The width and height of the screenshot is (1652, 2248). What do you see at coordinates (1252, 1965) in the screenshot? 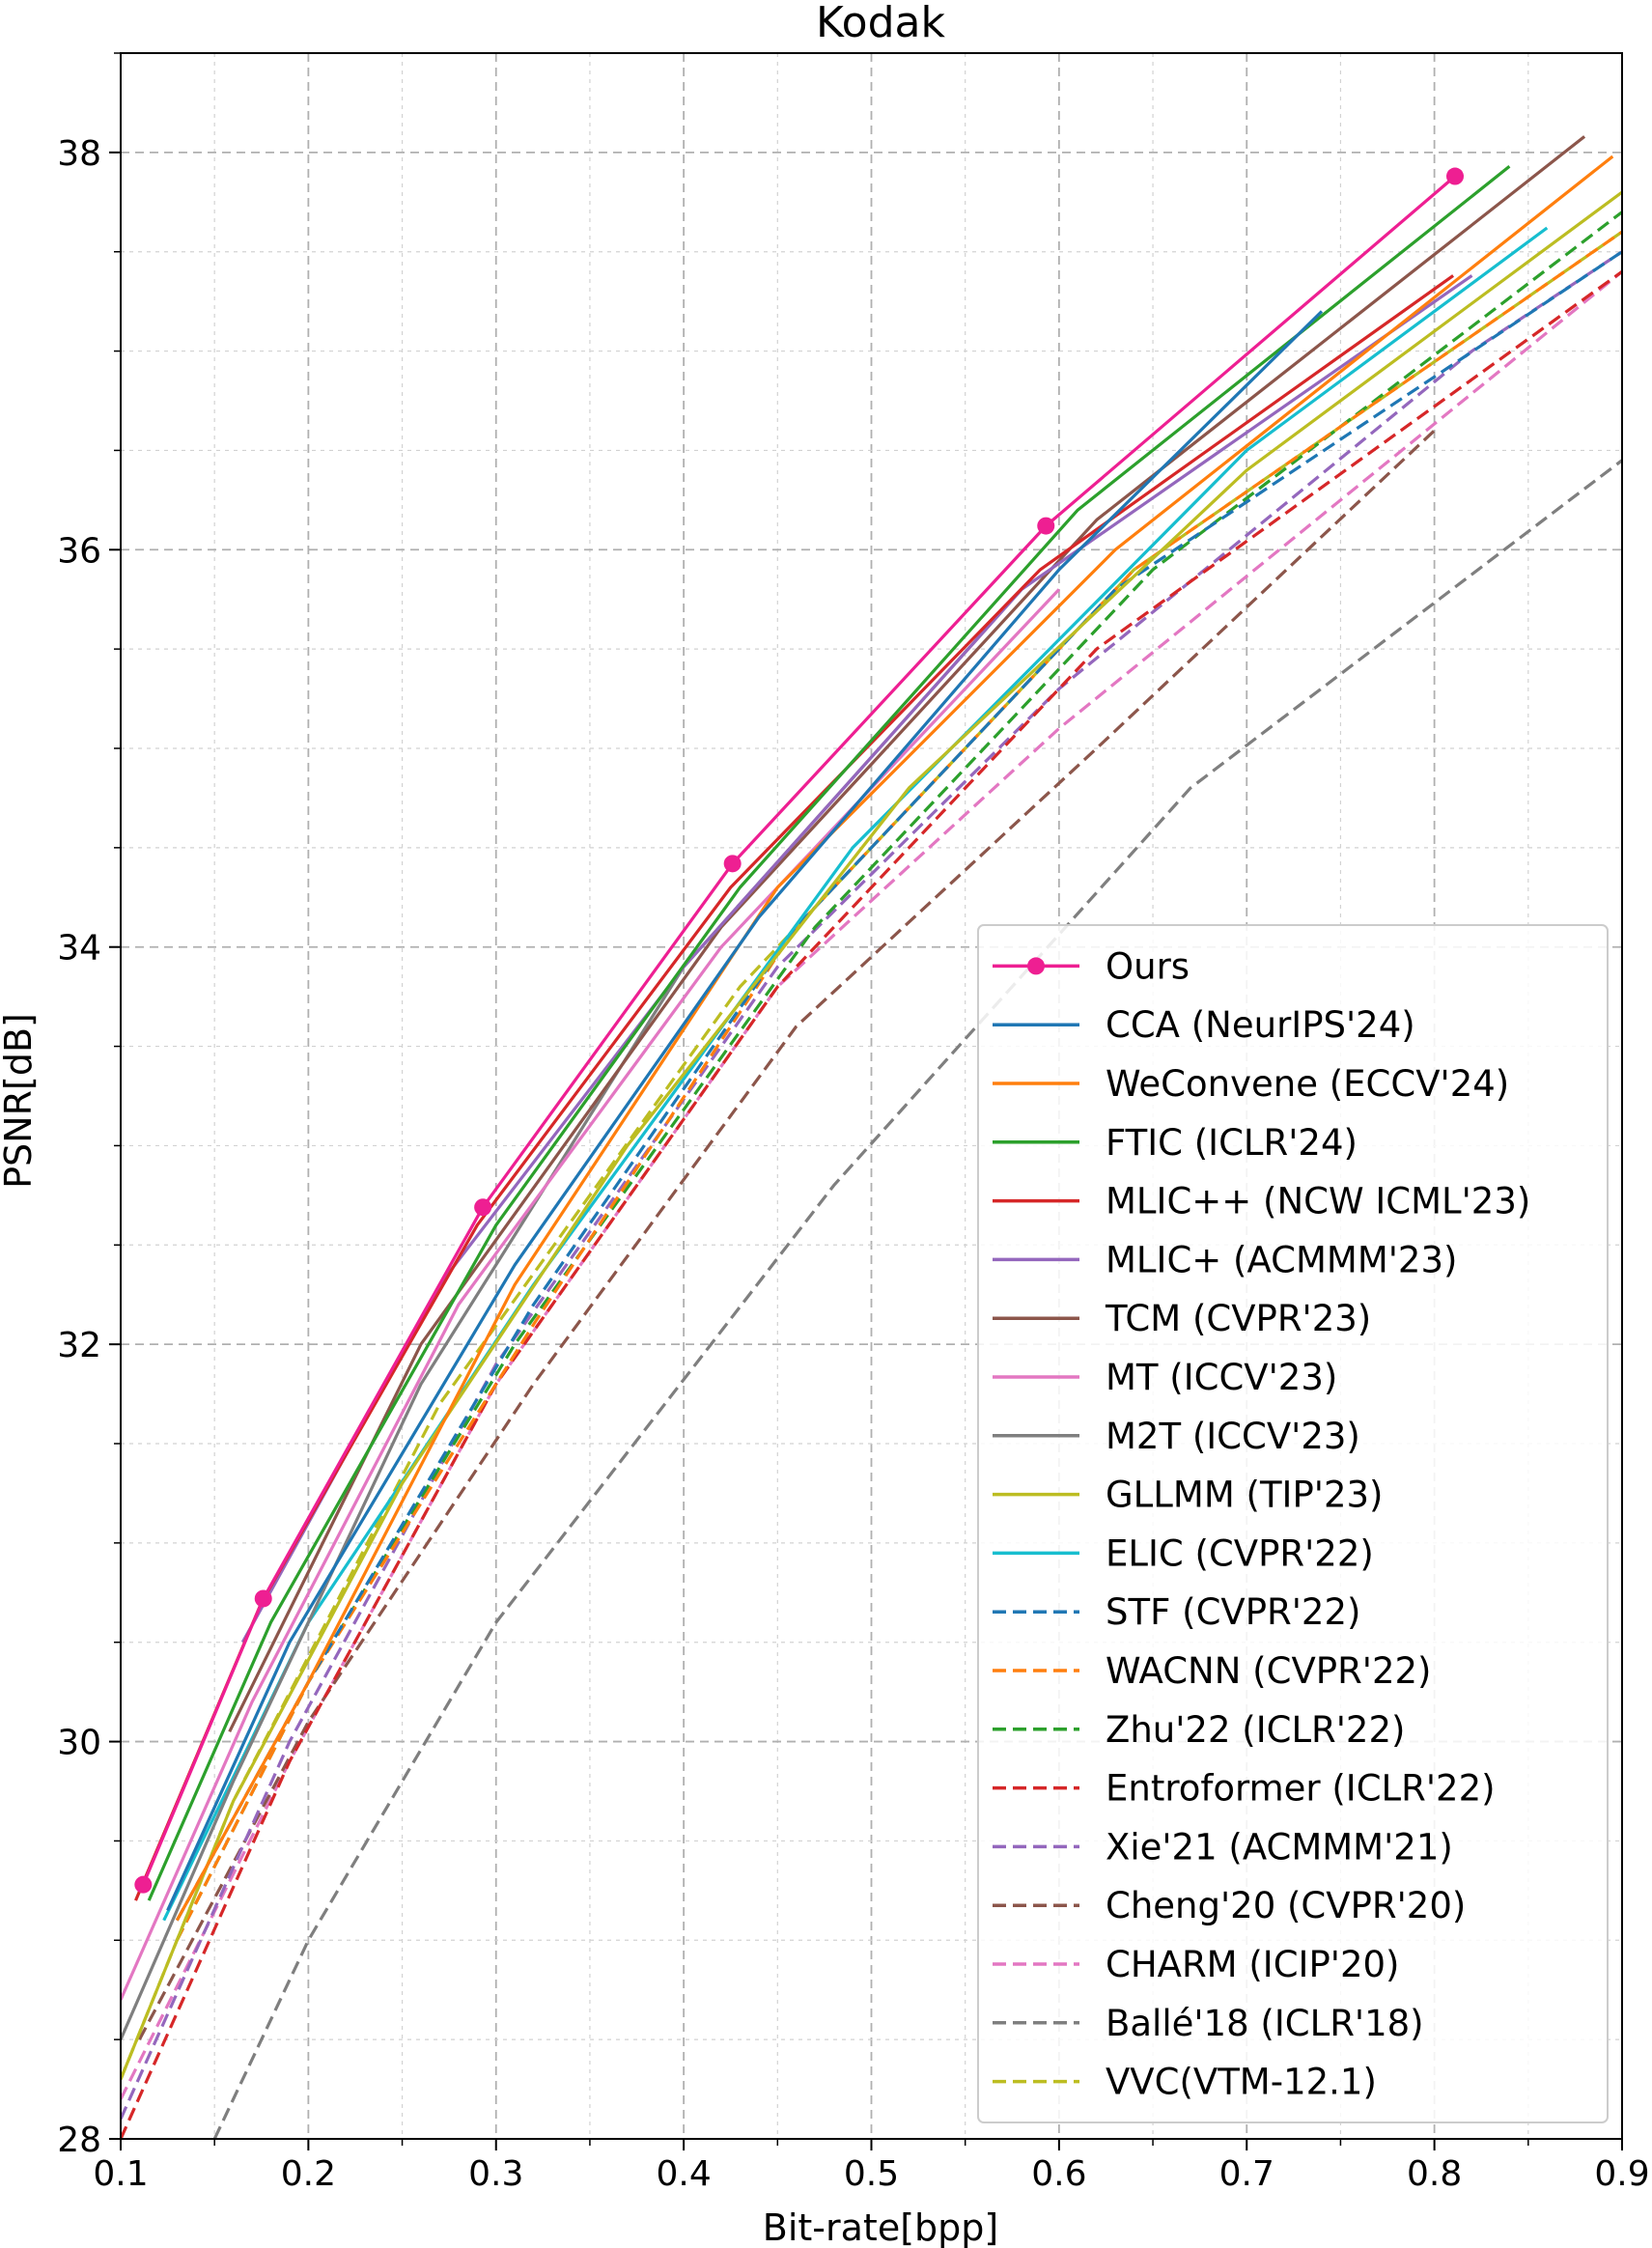
I see `legend-label: CHARM (ICIP'20)` at bounding box center [1252, 1965].